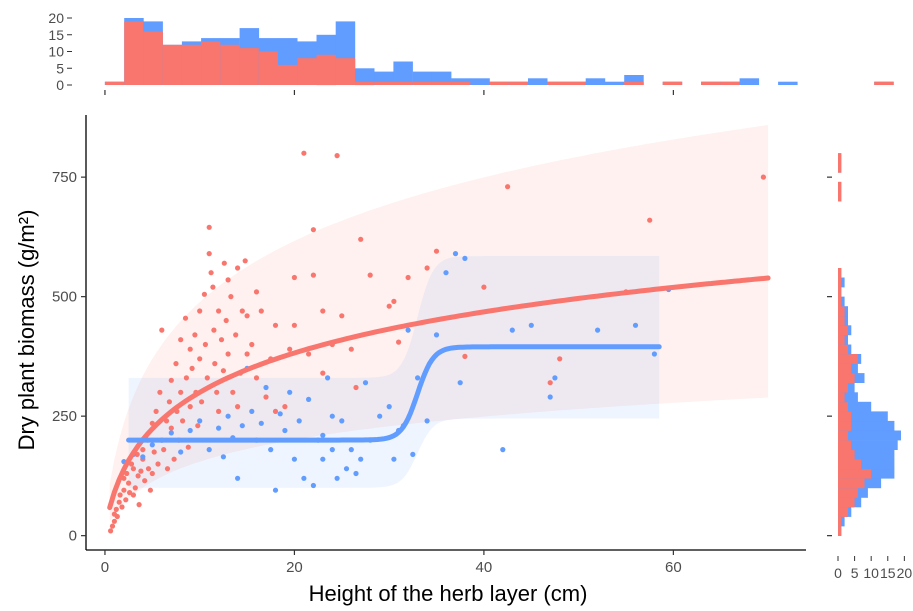 The image size is (913, 611). What do you see at coordinates (673, 567) in the screenshot?
I see `x-tick-label: 60` at bounding box center [673, 567].